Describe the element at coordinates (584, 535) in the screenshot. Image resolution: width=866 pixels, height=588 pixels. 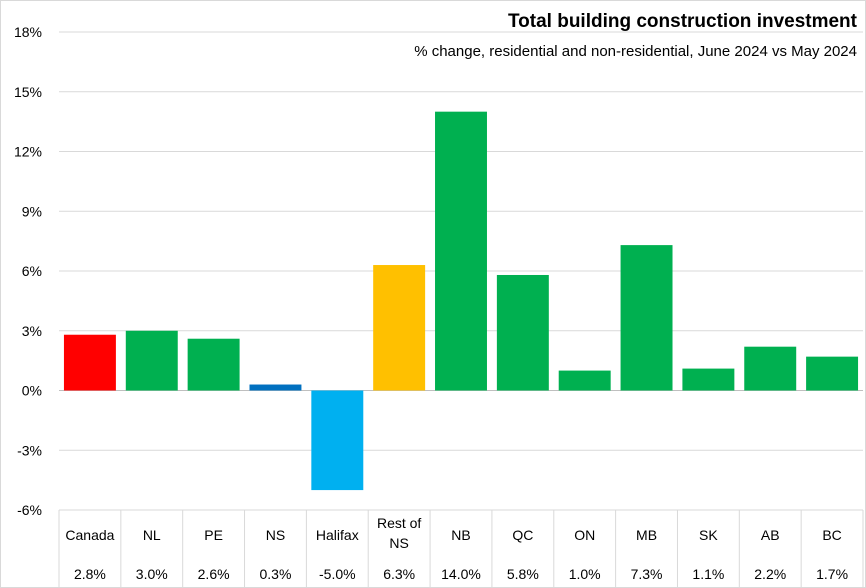
I see `category-label: ON` at that location.